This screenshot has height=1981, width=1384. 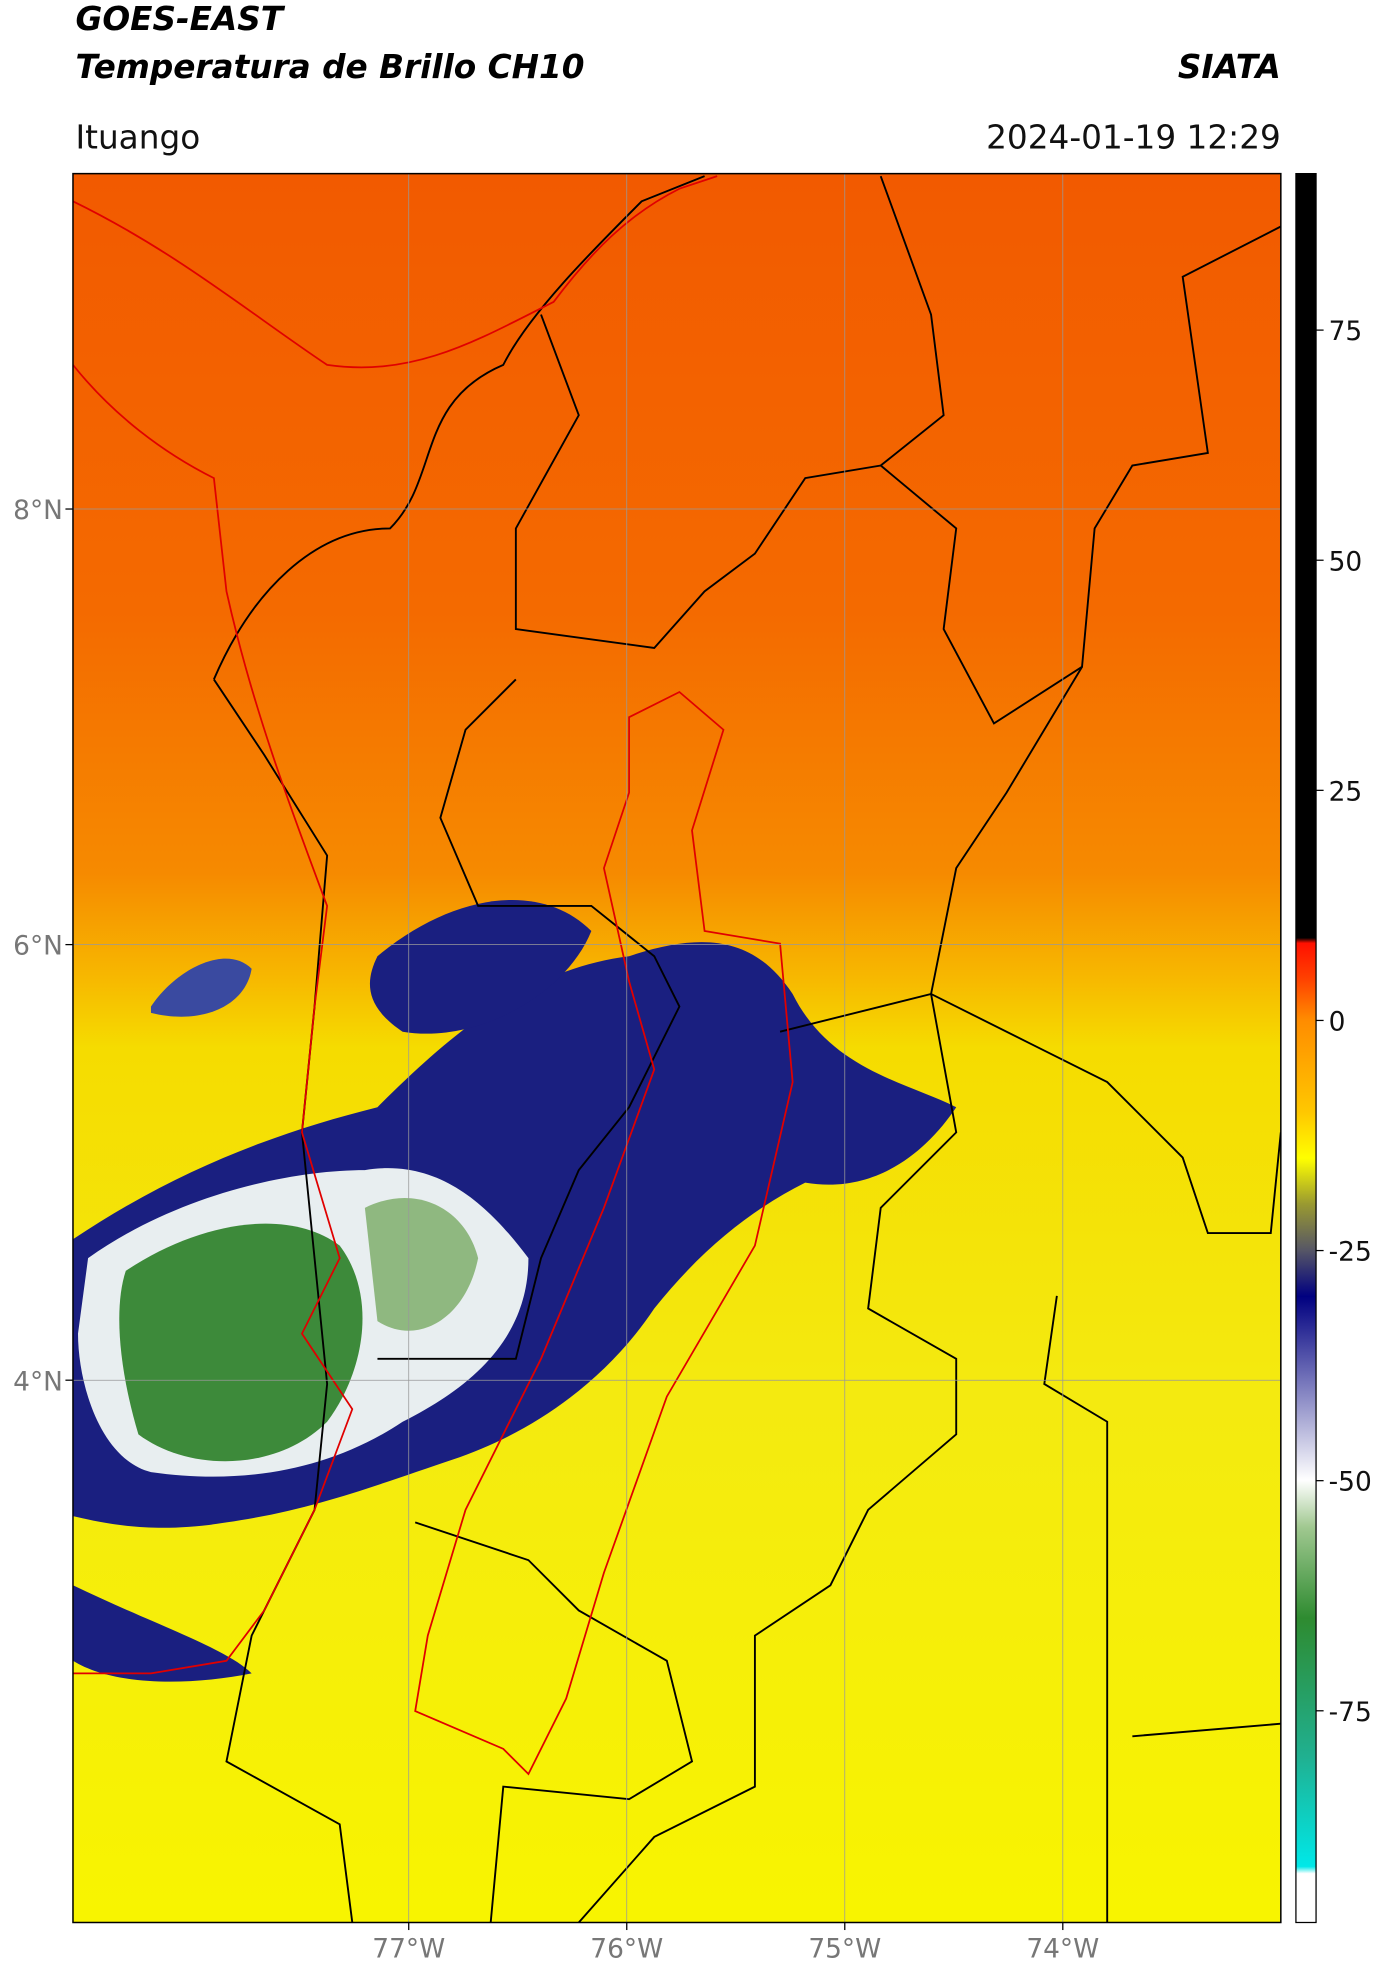 What do you see at coordinates (137, 137) in the screenshot?
I see `location: Ituango` at bounding box center [137, 137].